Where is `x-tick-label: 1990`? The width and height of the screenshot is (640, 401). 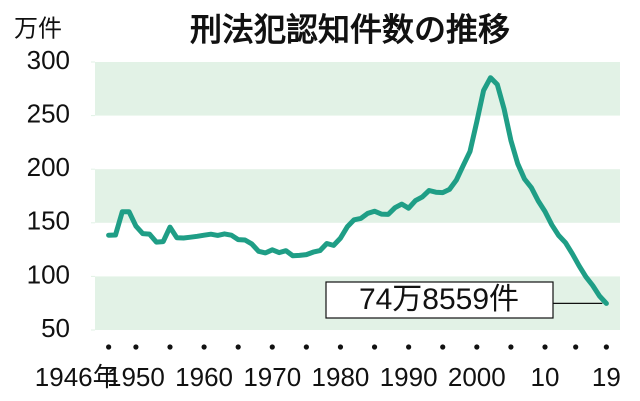
x-tick-label: 1990 is located at coordinates (409, 377).